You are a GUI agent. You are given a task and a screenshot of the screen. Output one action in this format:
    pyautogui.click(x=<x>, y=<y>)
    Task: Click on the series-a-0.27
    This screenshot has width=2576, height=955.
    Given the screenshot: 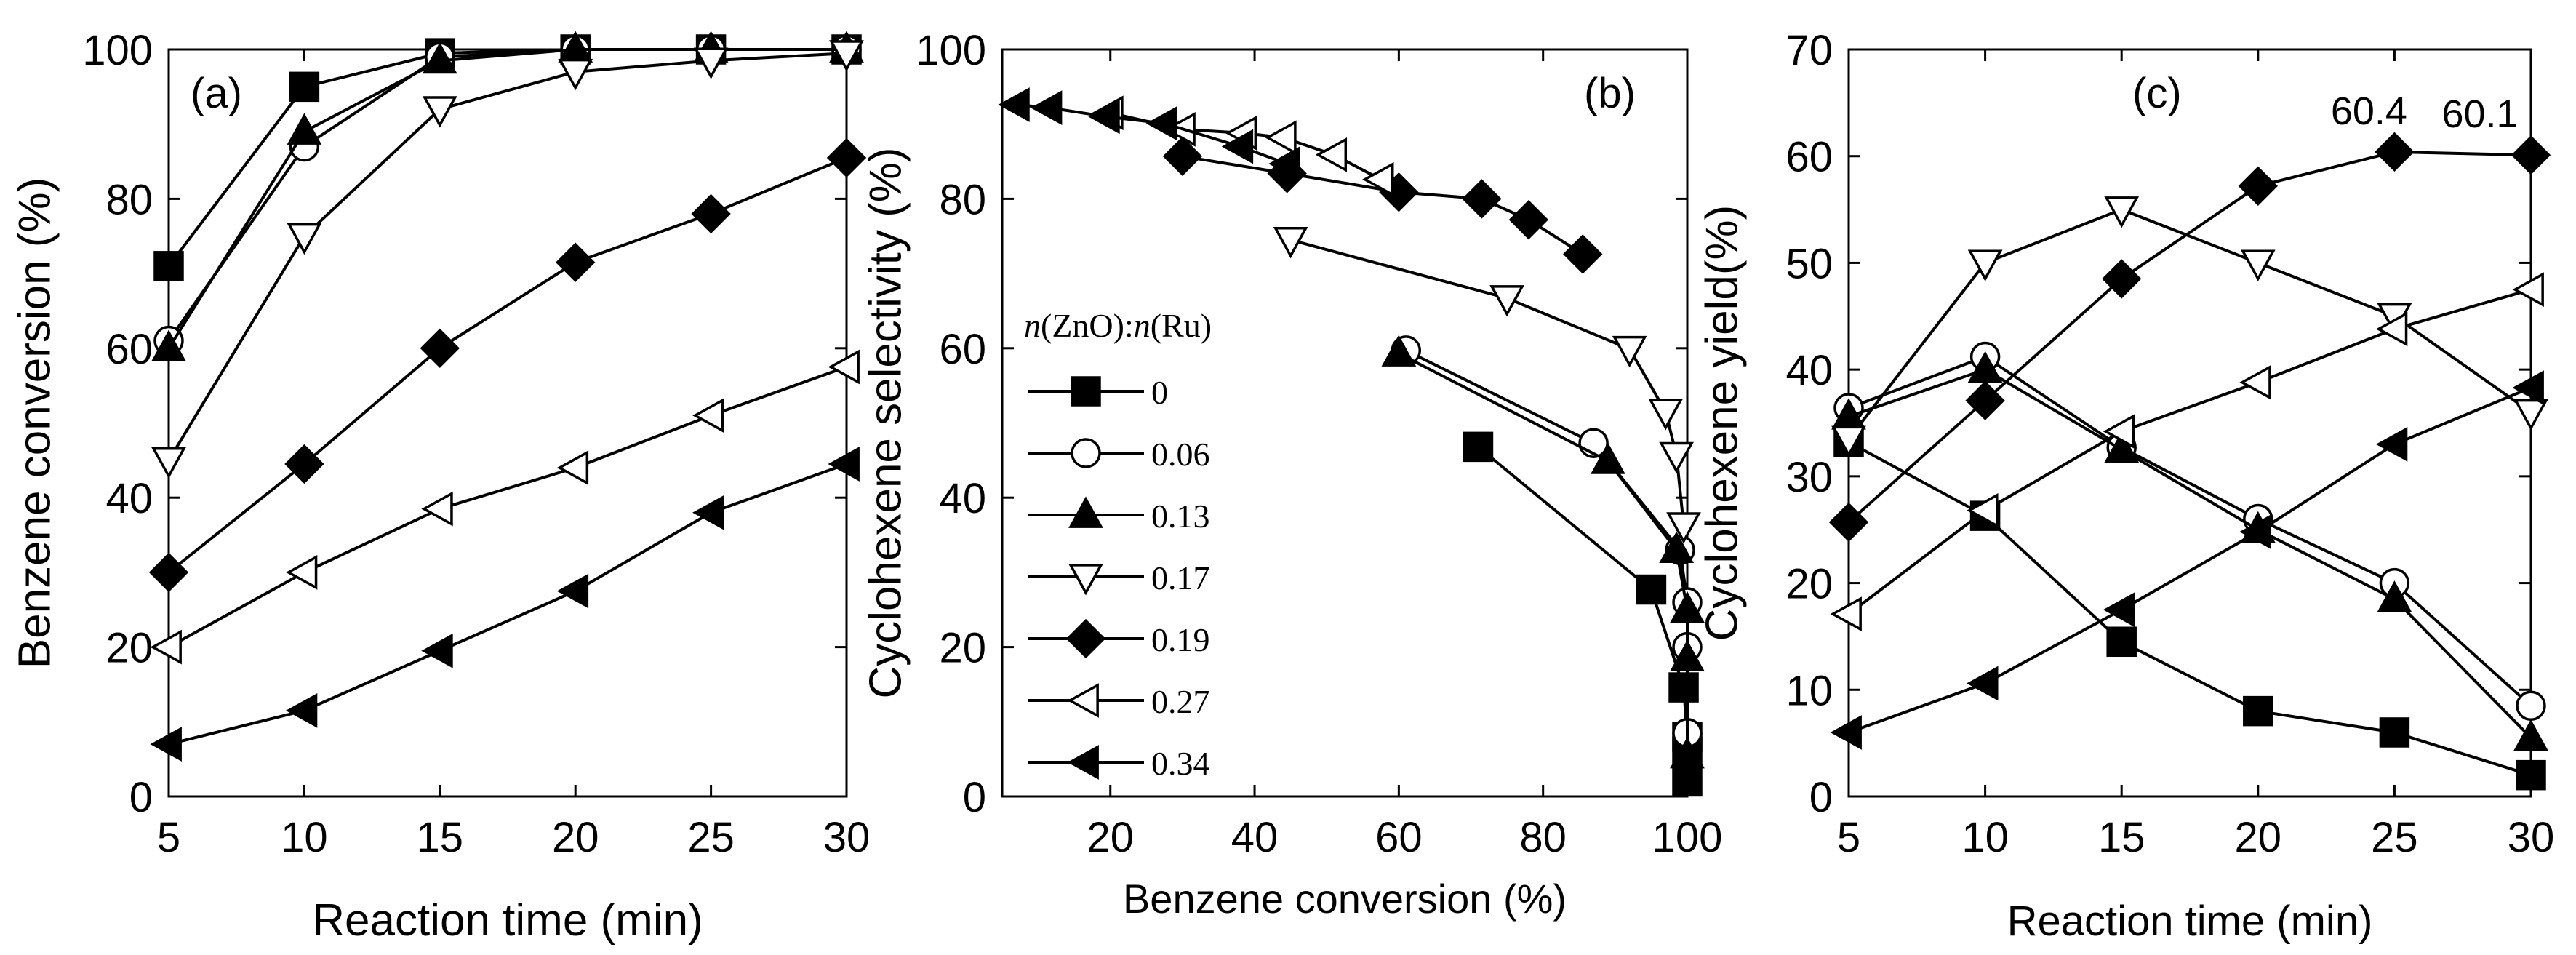 What is the action you would take?
    pyautogui.click(x=505, y=507)
    